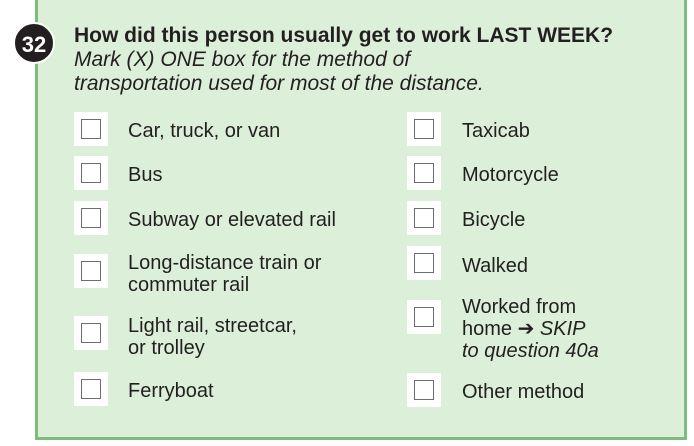 Image resolution: width=694 pixels, height=446 pixels. Describe the element at coordinates (204, 131) in the screenshot. I see `option-label: Car, truck, or van` at that location.